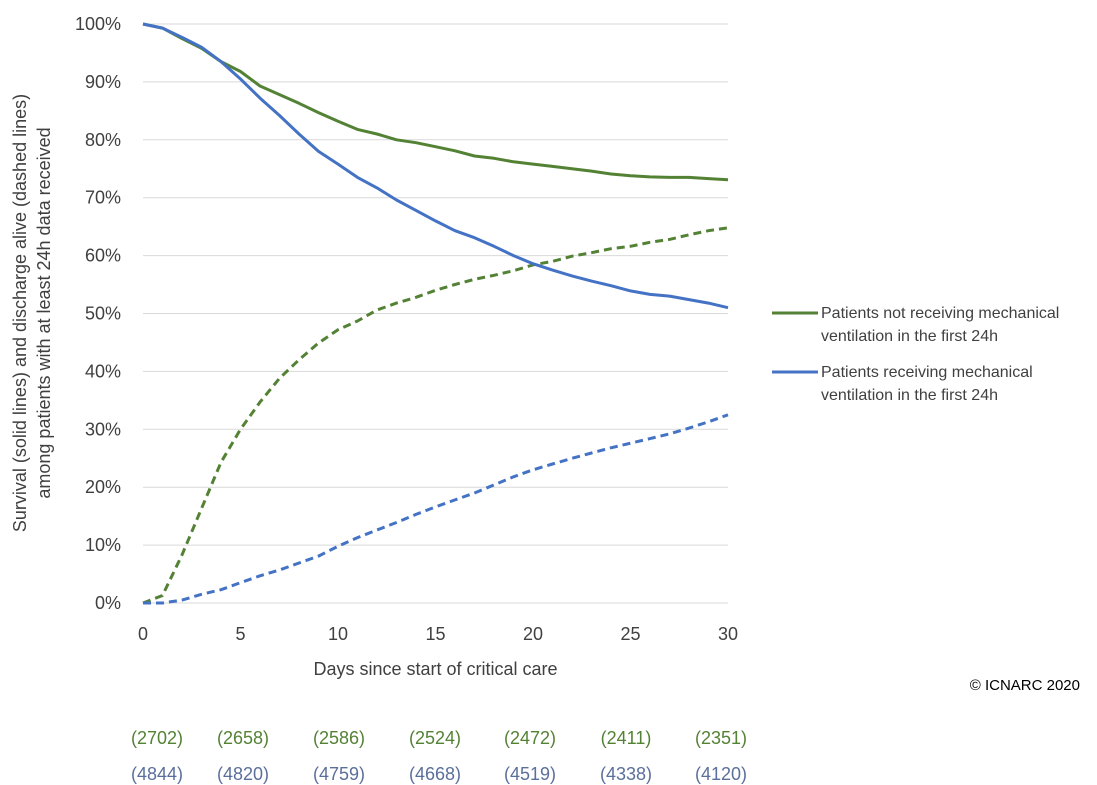 This screenshot has height=785, width=1097. What do you see at coordinates (103, 314) in the screenshot?
I see `y-tick-label: 50%` at bounding box center [103, 314].